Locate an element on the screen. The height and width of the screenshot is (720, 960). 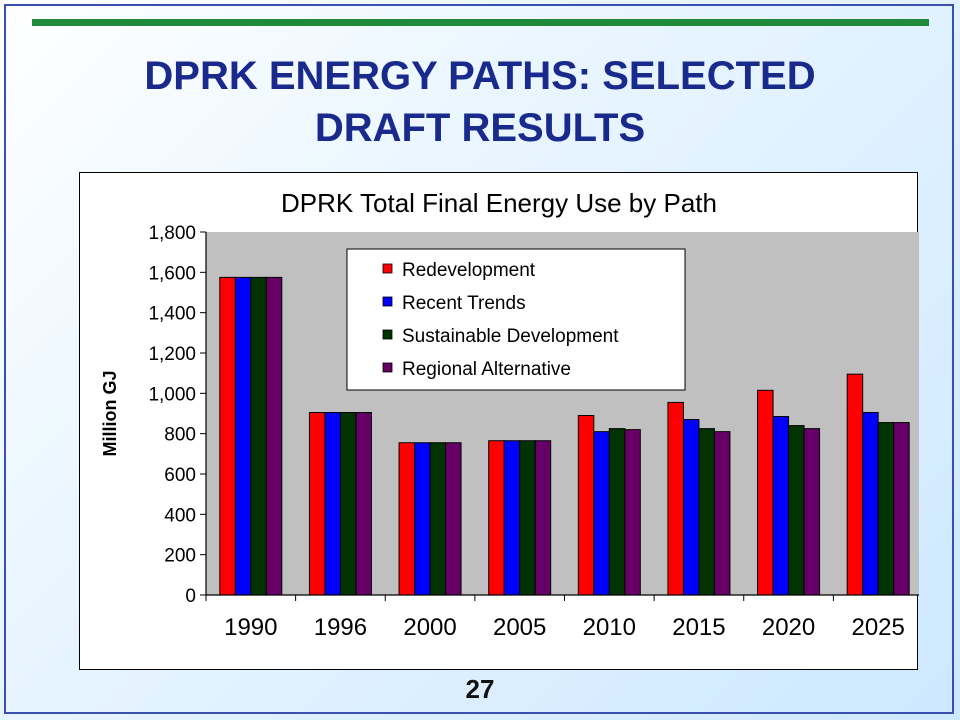
x-tick-label: 2005 is located at coordinates (519, 627).